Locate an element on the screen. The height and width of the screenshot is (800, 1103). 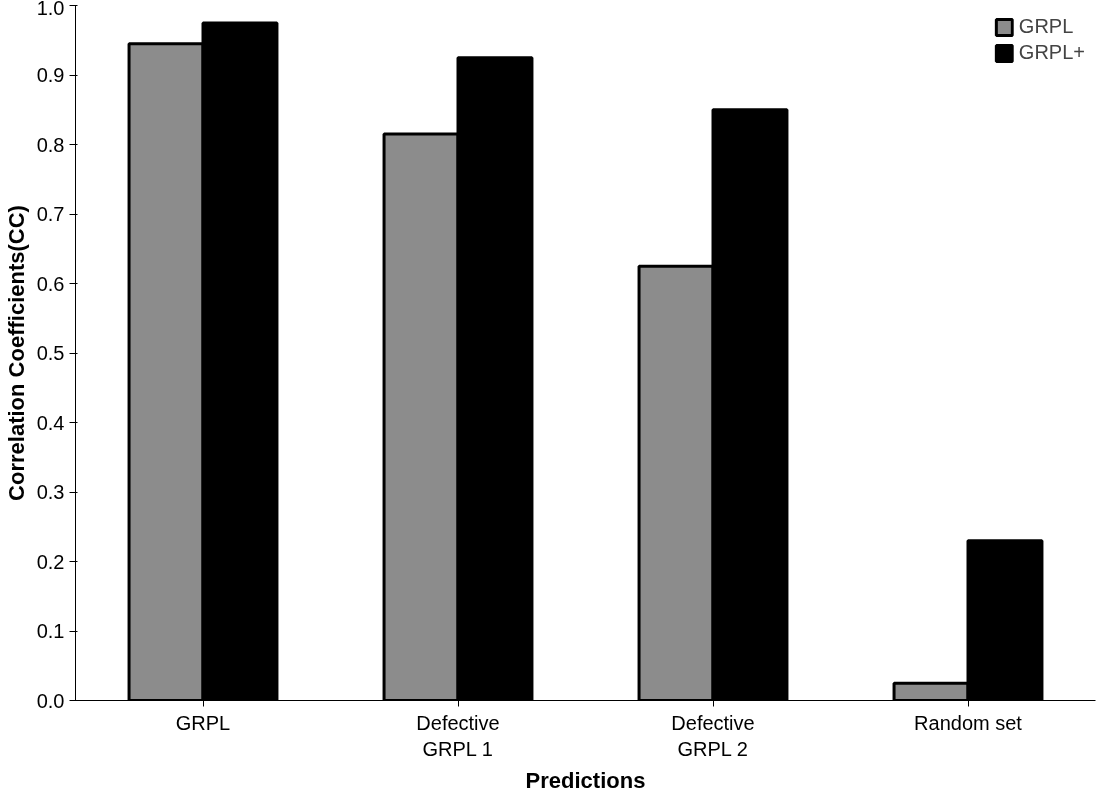
y-tick-label: 0.8 is located at coordinates (50, 144).